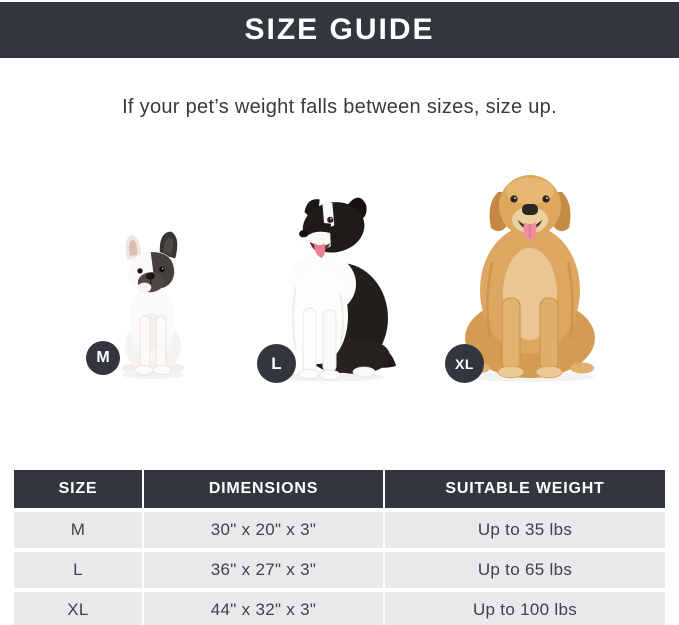 The height and width of the screenshot is (625, 679). Describe the element at coordinates (525, 570) in the screenshot. I see `cell-weight-l: Up to 65 lbs` at that location.